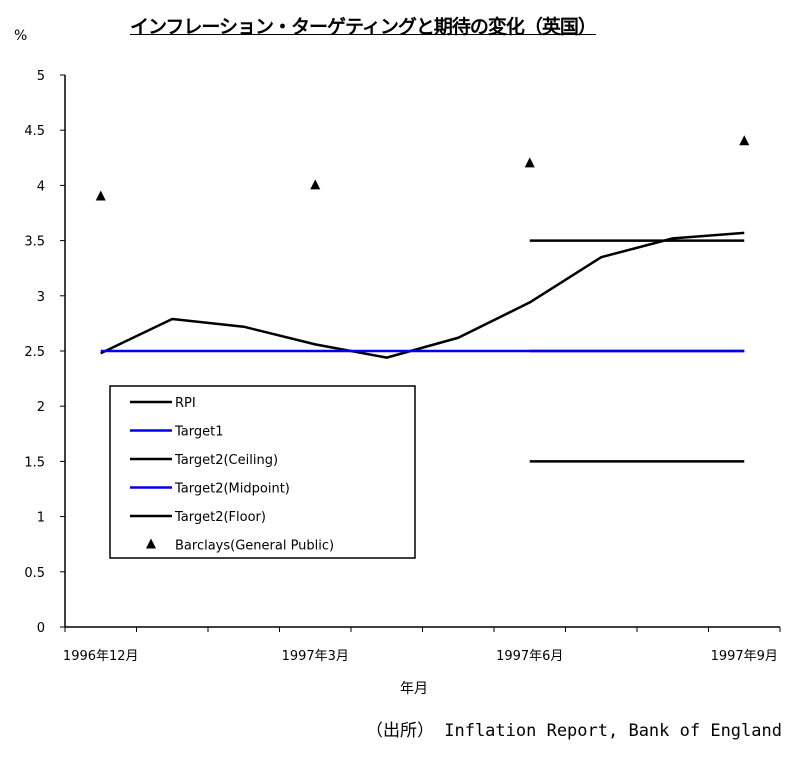 This screenshot has height=767, width=800. Describe the element at coordinates (41, 407) in the screenshot. I see `y-tick-label: 2` at that location.